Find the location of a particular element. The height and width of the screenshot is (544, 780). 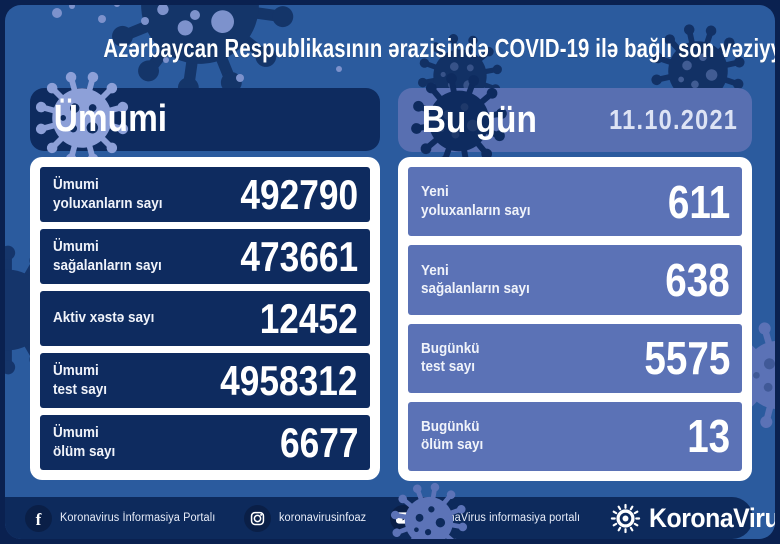

stat-label: Bugünkü ölüm sayı is located at coordinates (452, 436).